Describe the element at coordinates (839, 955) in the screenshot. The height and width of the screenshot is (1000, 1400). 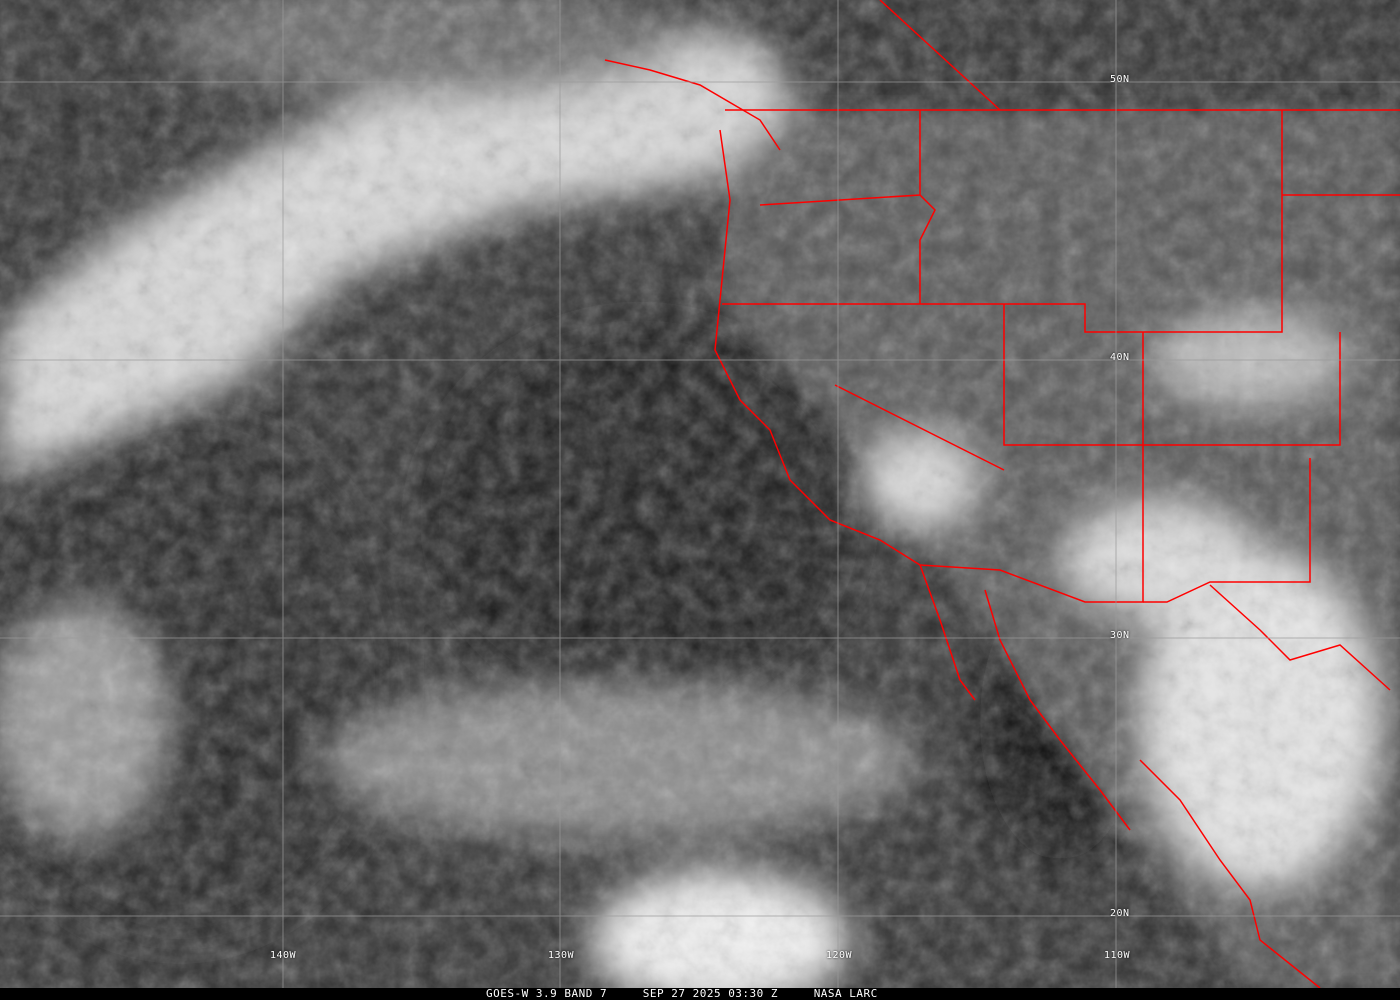
I see `lon-label-120w: 120W` at that location.